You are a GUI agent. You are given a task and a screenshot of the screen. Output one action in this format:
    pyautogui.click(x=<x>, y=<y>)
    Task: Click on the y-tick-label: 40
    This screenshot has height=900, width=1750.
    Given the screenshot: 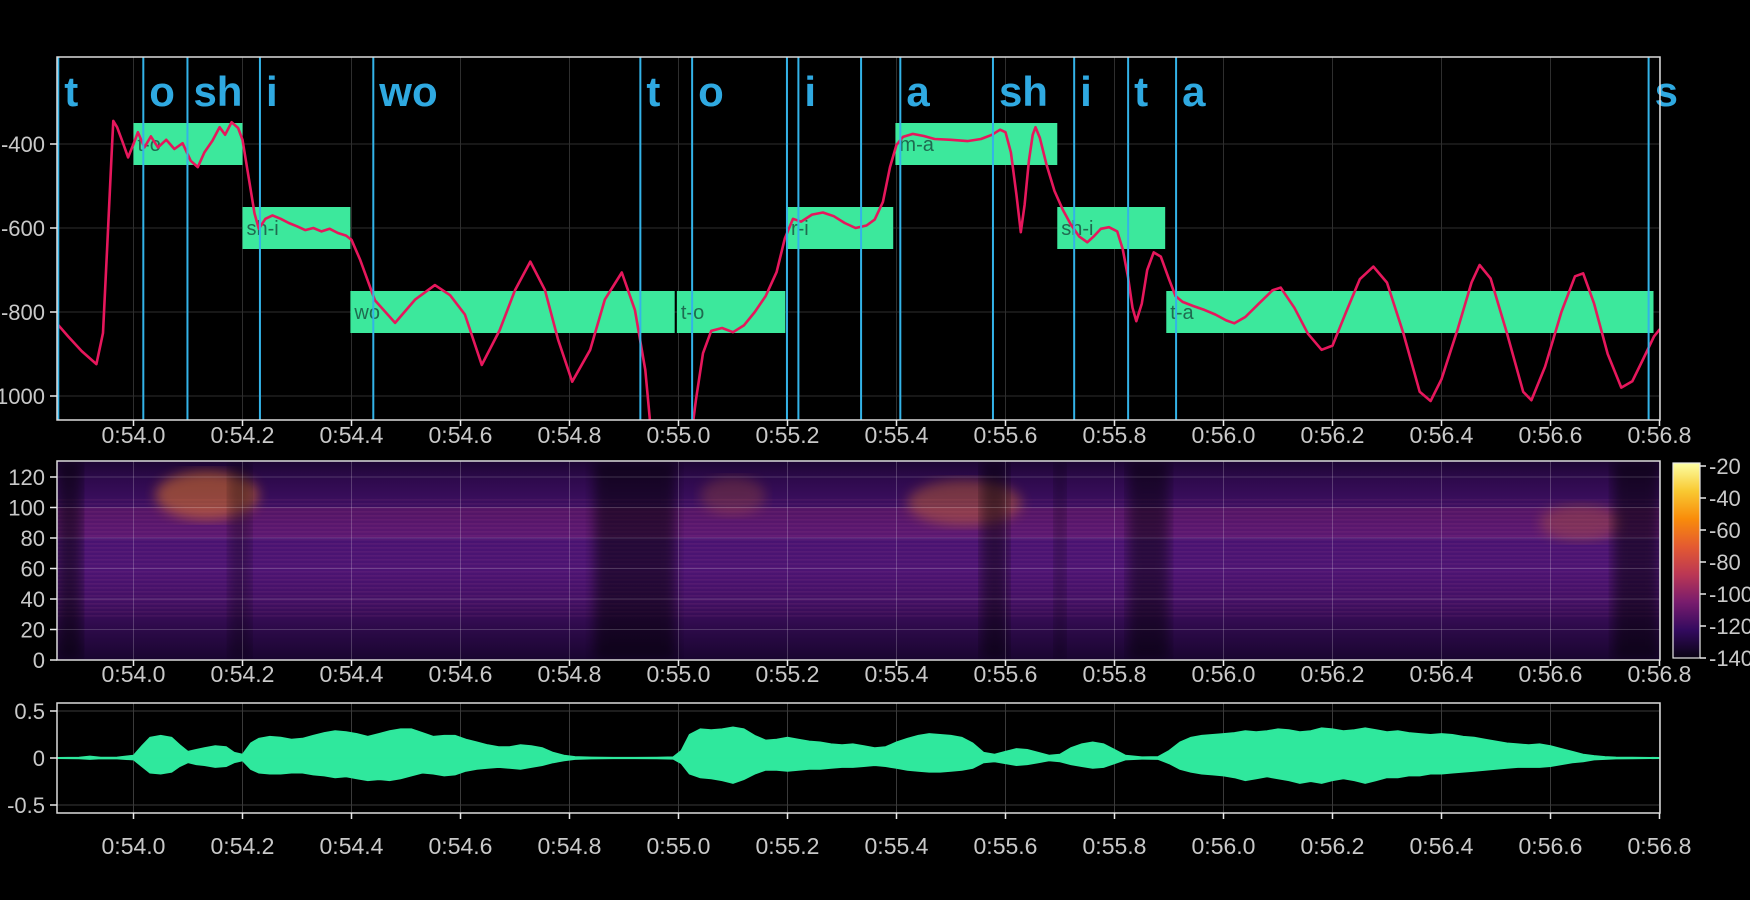 What is the action you would take?
    pyautogui.click(x=33, y=599)
    